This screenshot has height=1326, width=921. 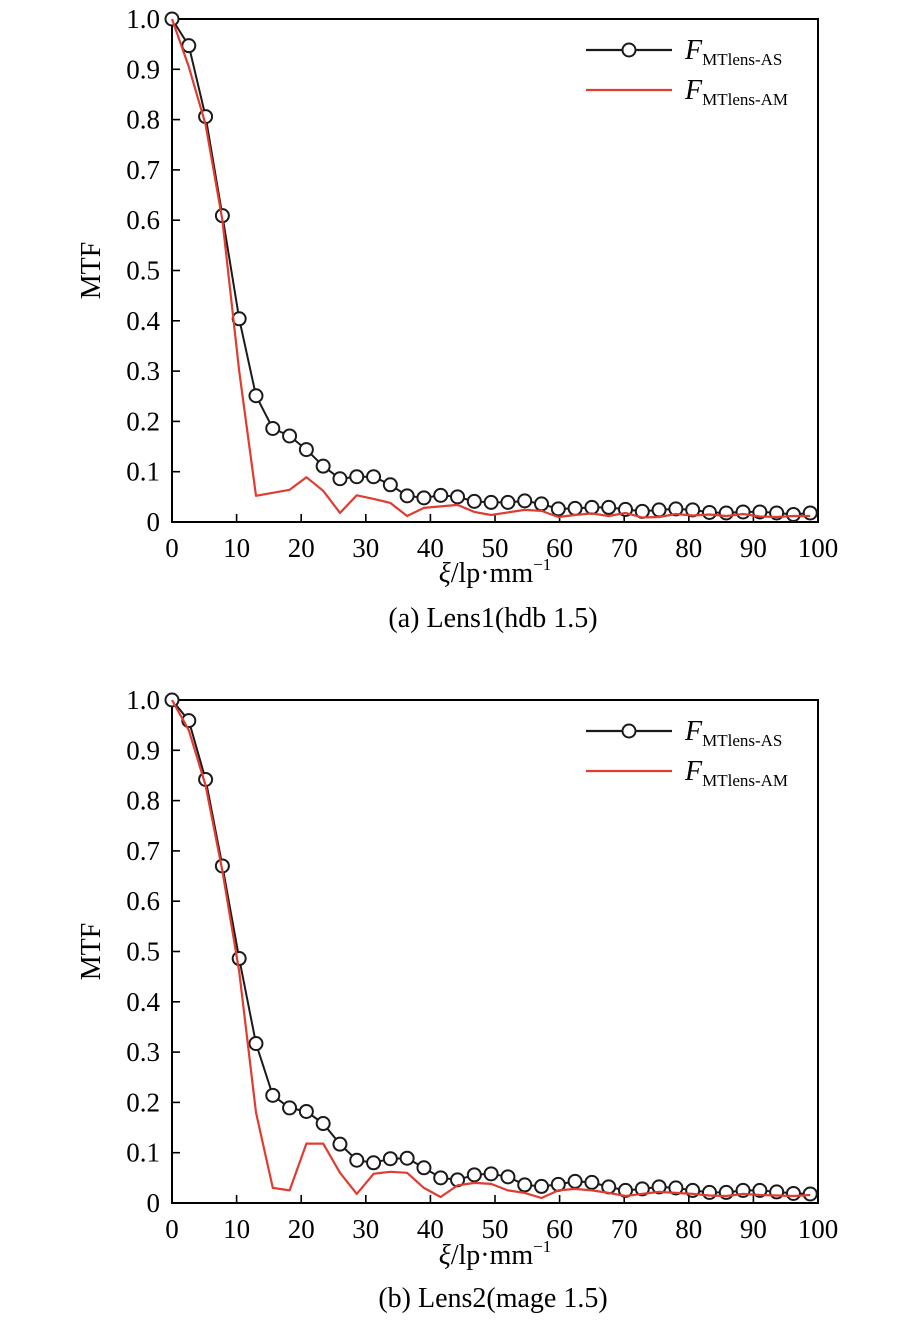 What do you see at coordinates (753, 548) in the screenshot?
I see `panel-a-x-tick-label: 90` at bounding box center [753, 548].